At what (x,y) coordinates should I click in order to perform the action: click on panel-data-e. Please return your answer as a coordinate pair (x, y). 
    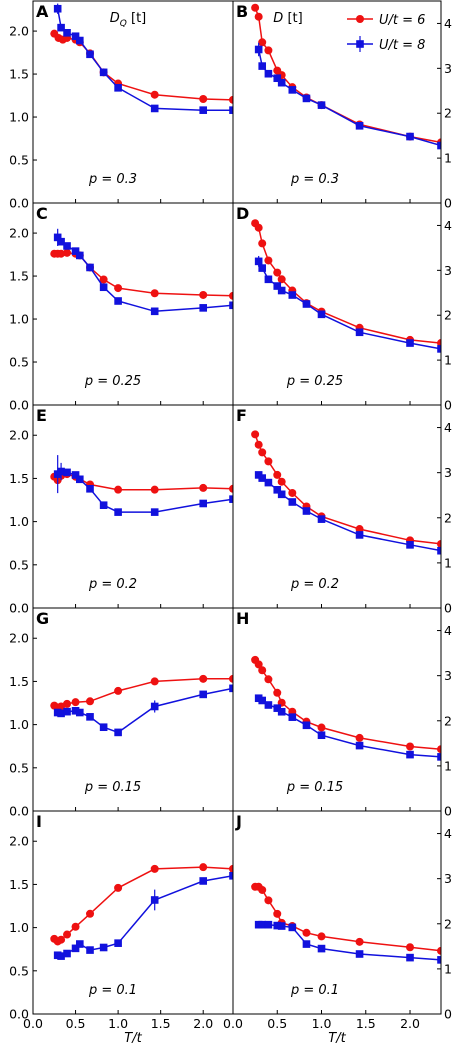
    Looking at the image, I should click on (141, 485).